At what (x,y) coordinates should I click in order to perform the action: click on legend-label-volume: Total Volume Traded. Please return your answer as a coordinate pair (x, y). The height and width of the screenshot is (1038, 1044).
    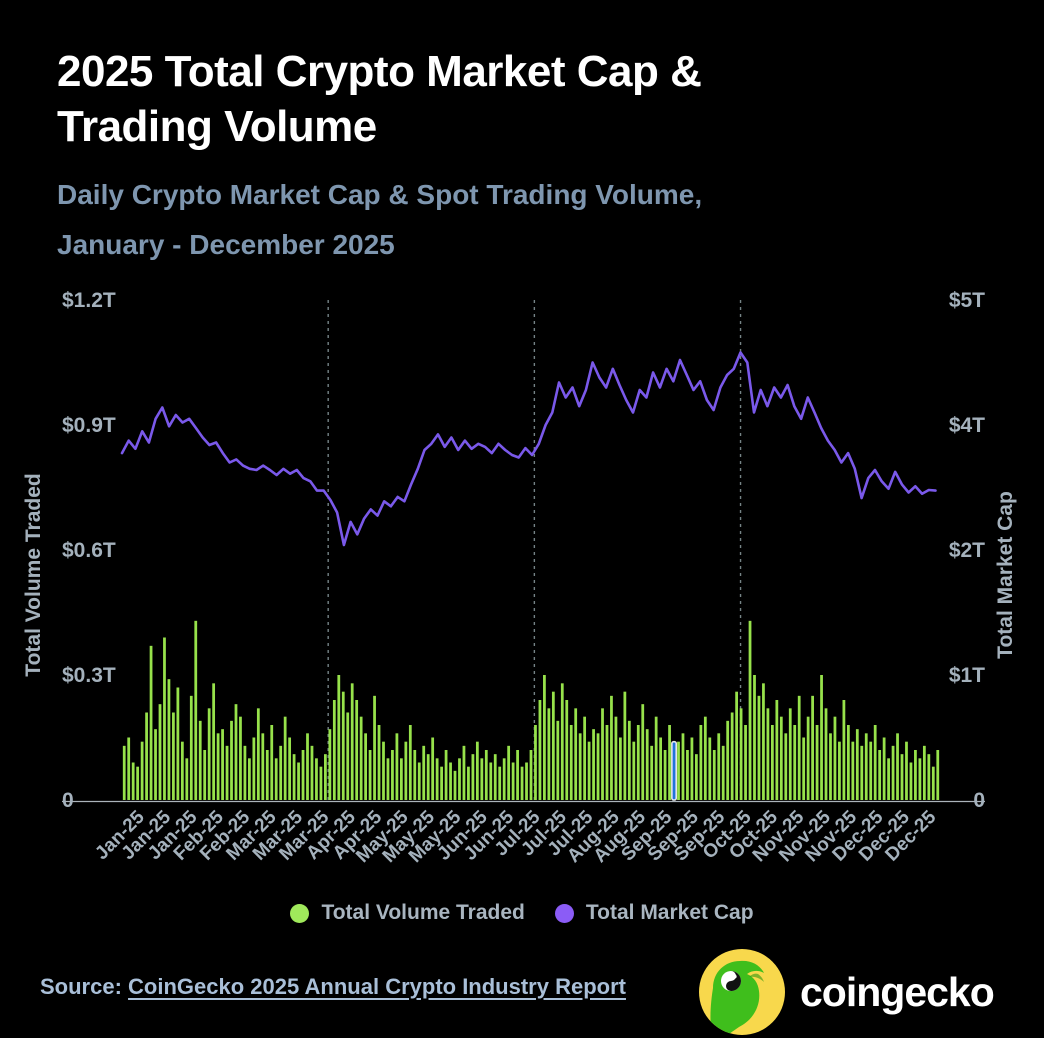
    Looking at the image, I should click on (423, 912).